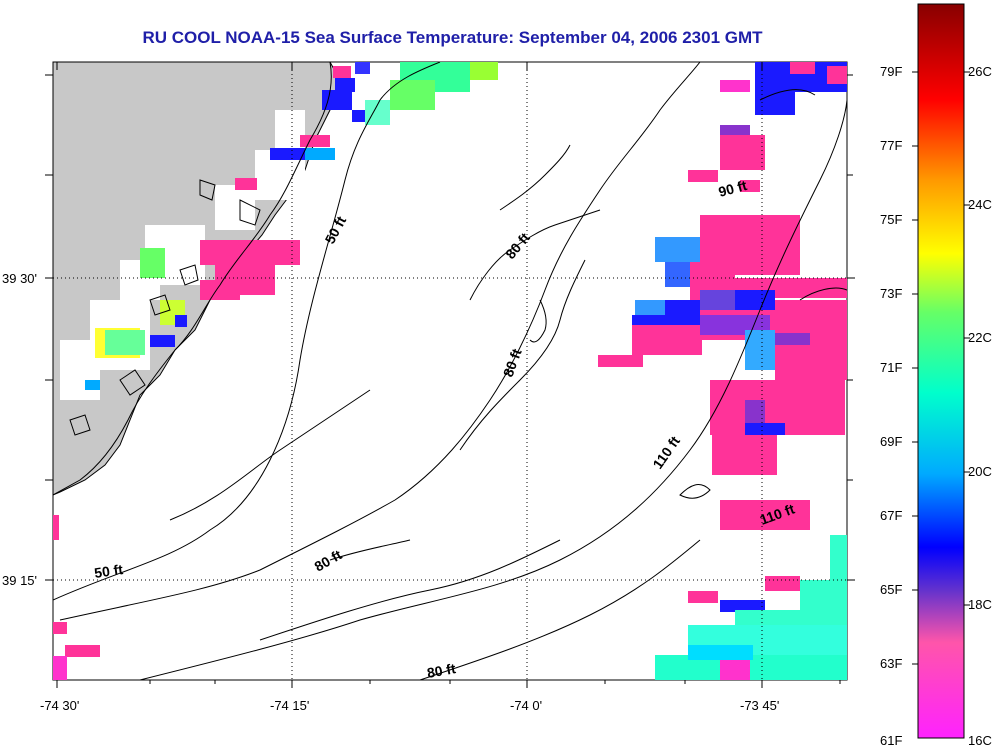 The height and width of the screenshot is (754, 1000). Describe the element at coordinates (891, 441) in the screenshot. I see `colorbar-f-label: 69F` at that location.